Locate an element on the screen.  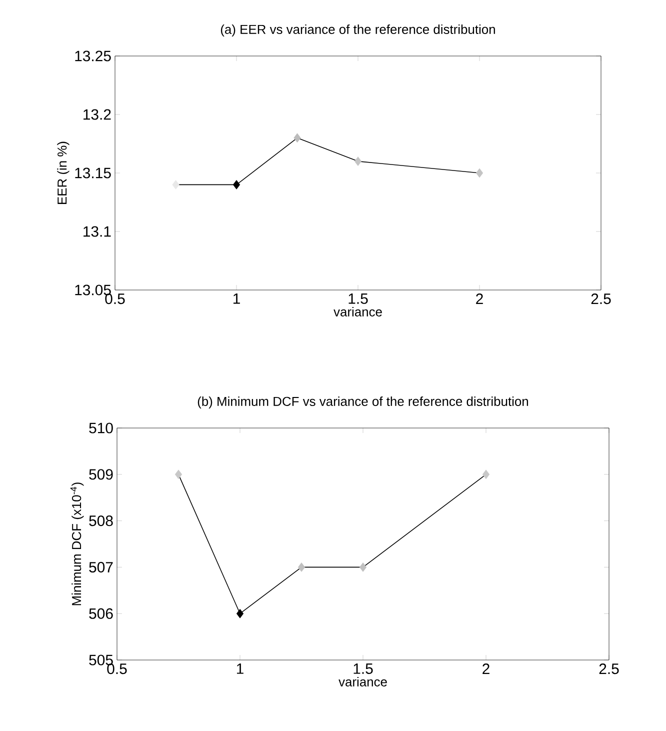
y-tick-label: 507 is located at coordinates (101, 567).